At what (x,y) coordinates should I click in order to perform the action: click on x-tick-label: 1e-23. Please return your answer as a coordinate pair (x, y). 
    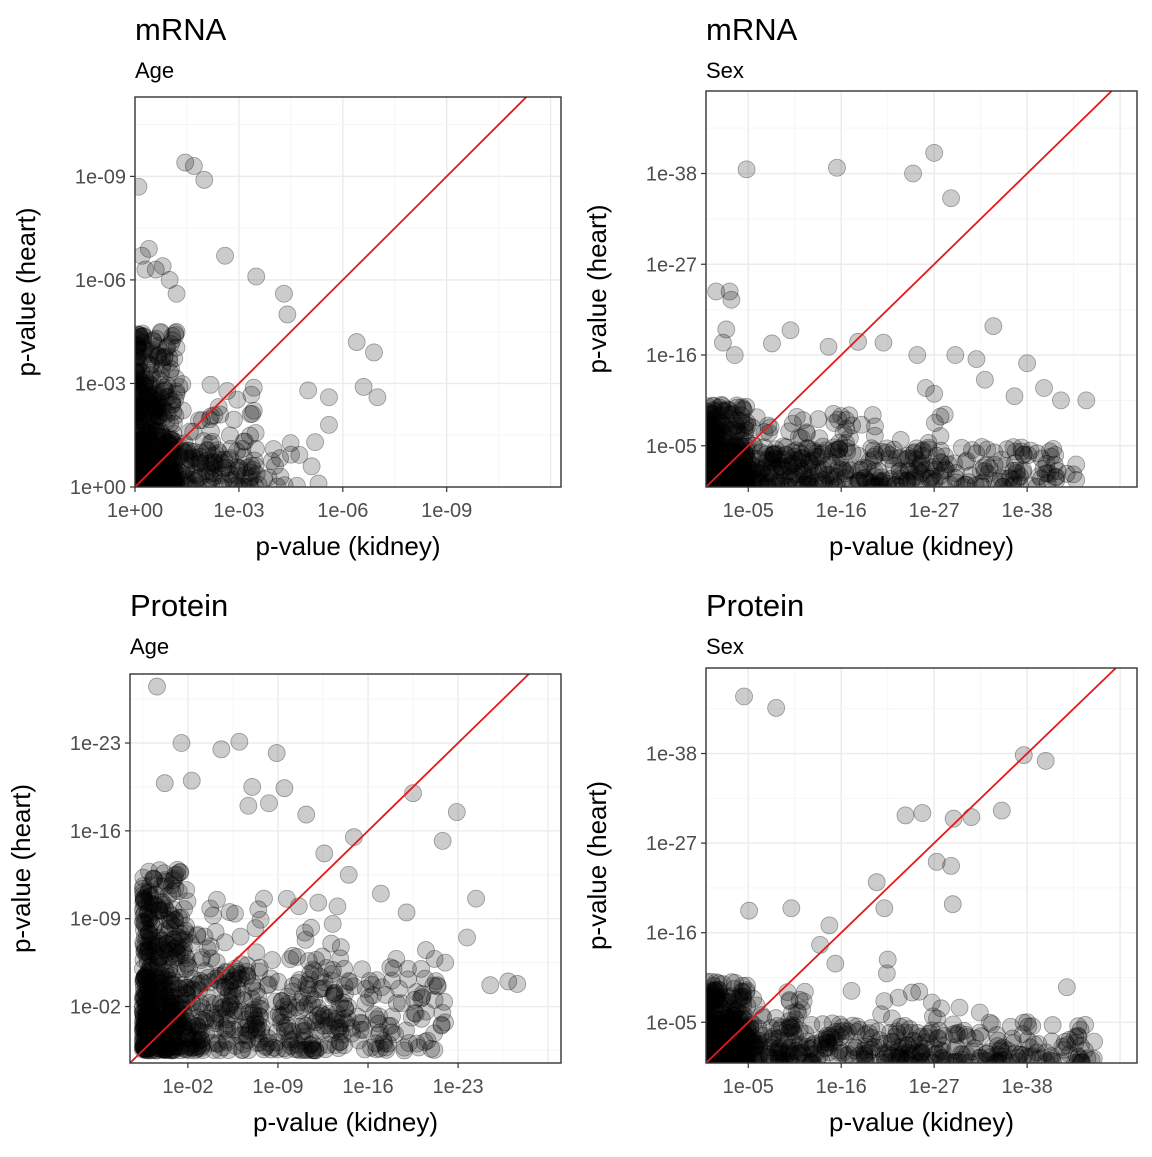
    Looking at the image, I should click on (457, 1087).